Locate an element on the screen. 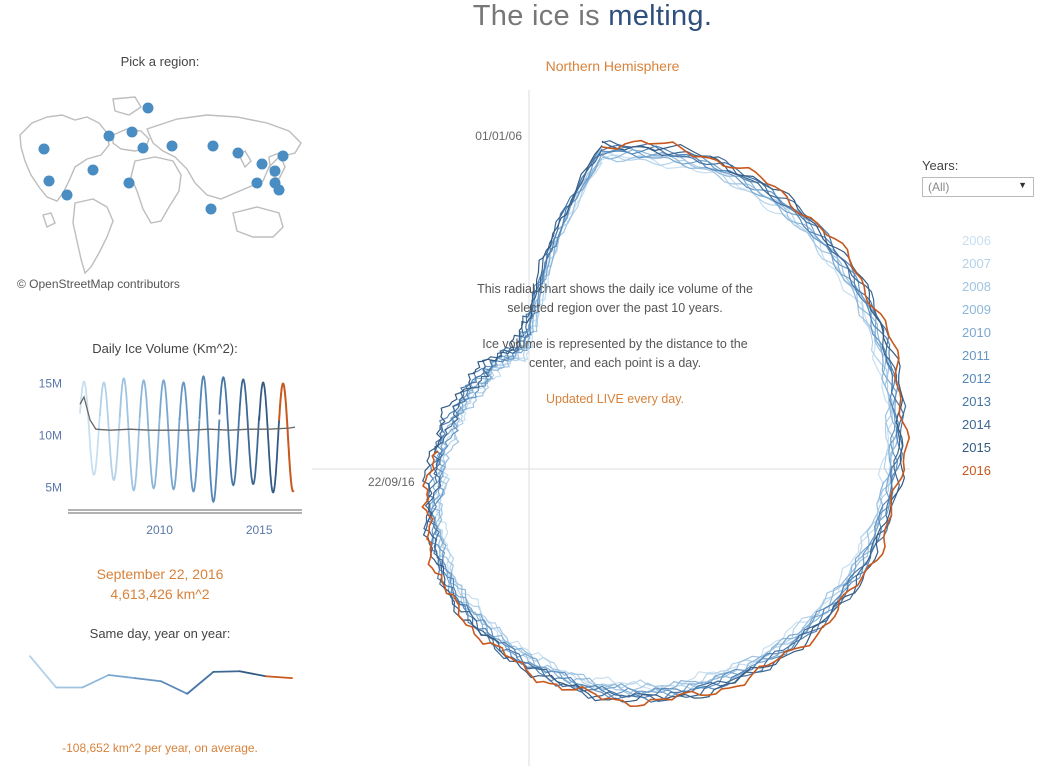 The height and width of the screenshot is (780, 1057). average-change: -108,652 km^2 per year, on average. is located at coordinates (160, 748).